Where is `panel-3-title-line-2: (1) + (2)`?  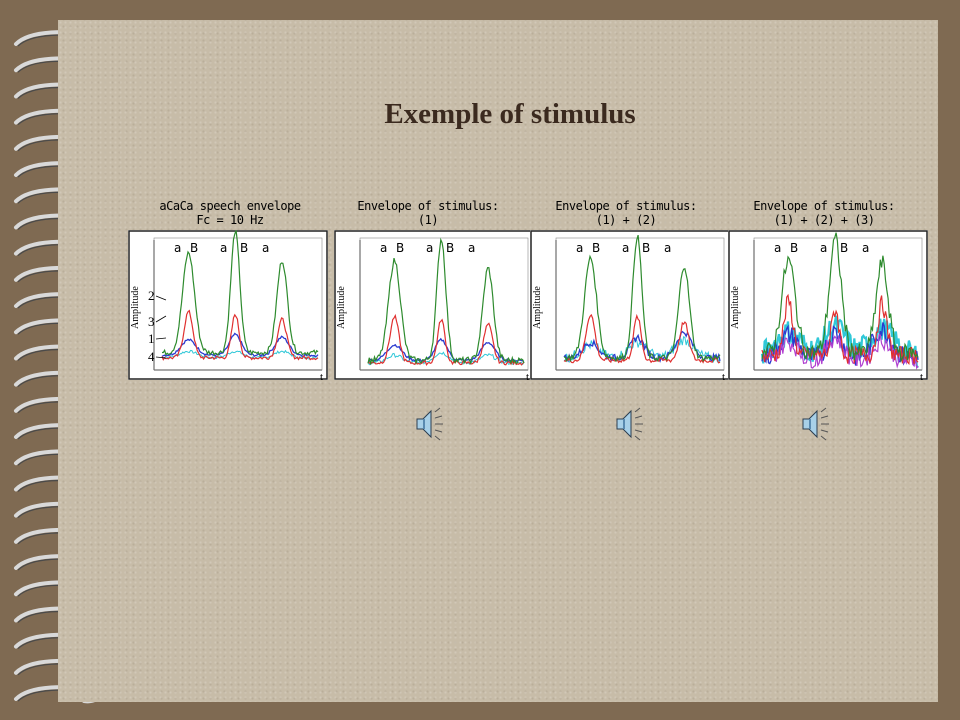
panel-3-title-line-2: (1) + (2) is located at coordinates (626, 220).